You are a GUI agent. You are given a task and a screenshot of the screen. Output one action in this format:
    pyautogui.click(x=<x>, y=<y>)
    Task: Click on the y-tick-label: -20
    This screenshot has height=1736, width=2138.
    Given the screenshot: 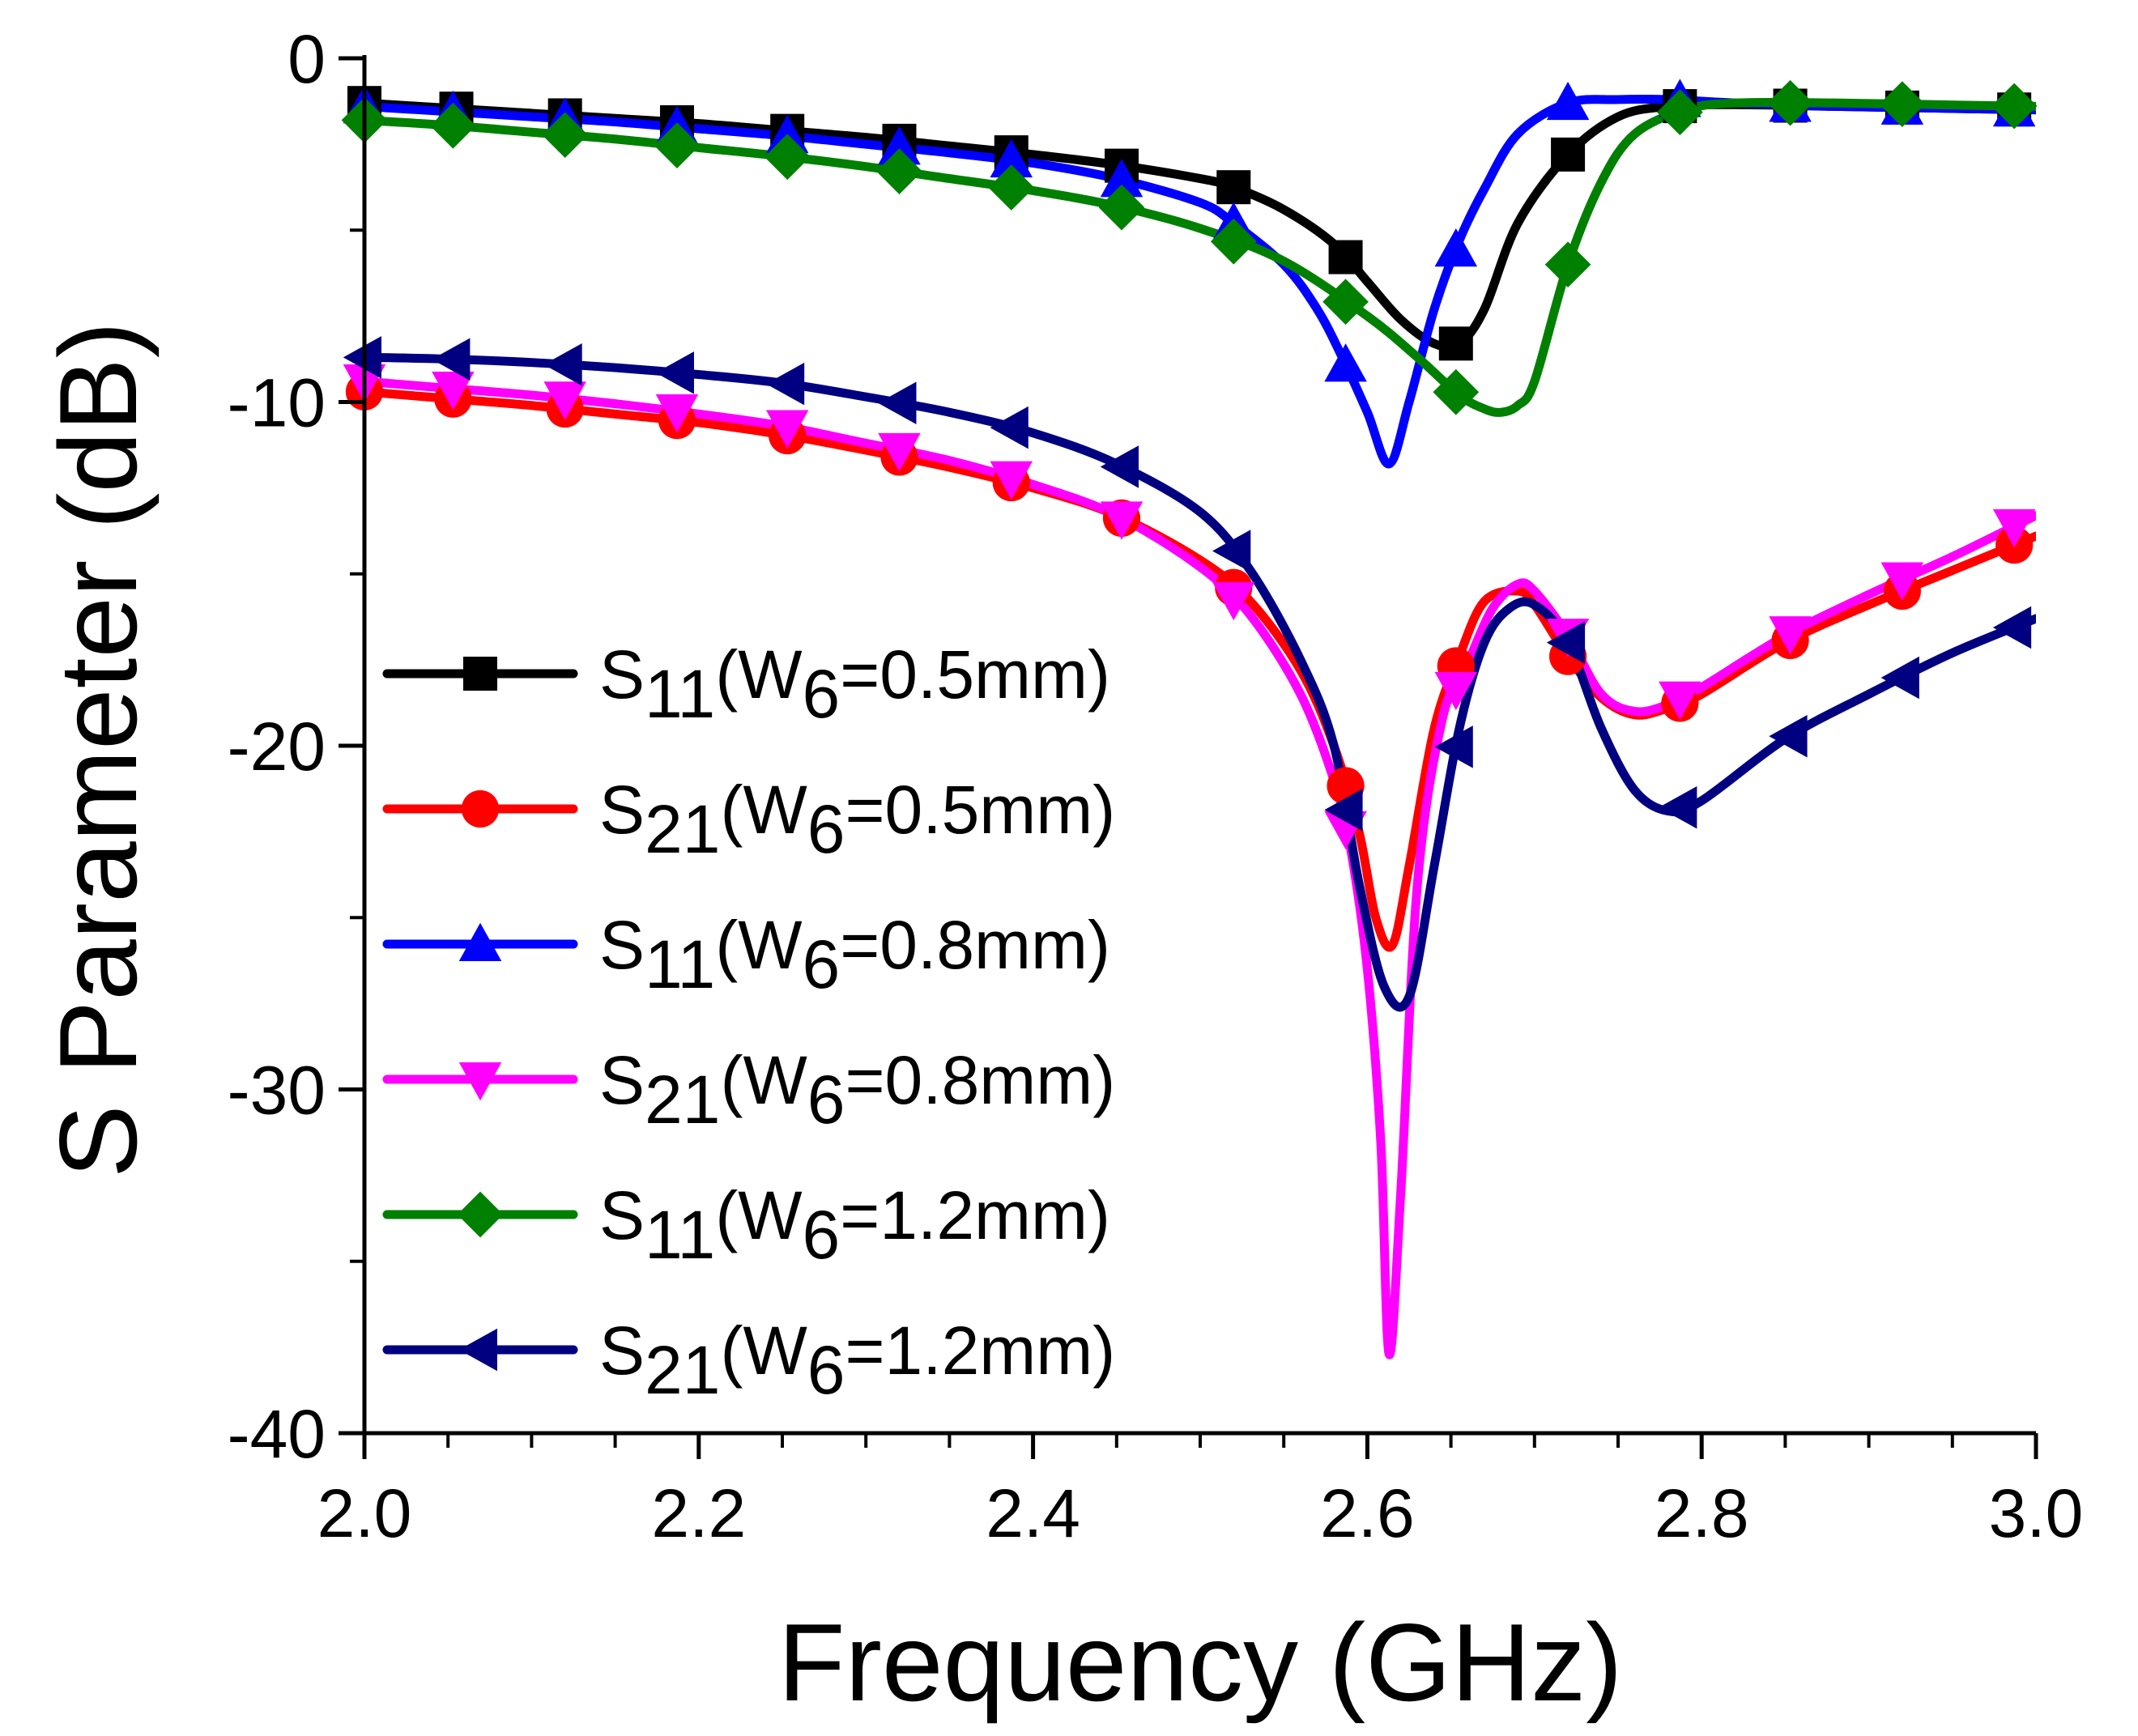 What is the action you would take?
    pyautogui.click(x=277, y=746)
    